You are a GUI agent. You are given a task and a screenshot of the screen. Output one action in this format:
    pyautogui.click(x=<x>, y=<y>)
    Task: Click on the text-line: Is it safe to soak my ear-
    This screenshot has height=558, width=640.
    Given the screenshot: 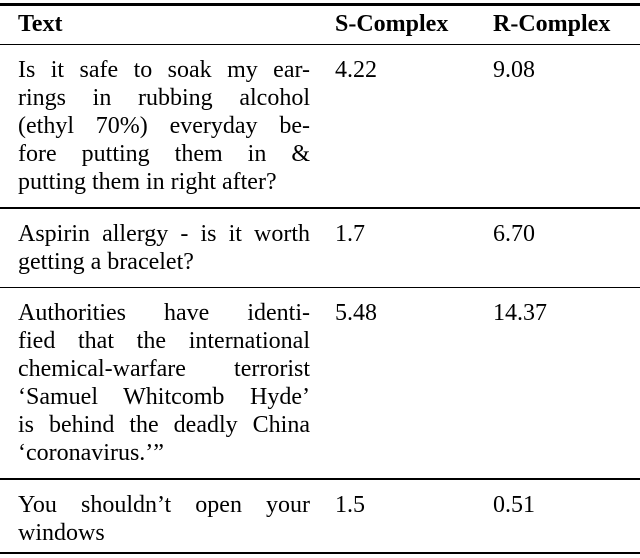 What is the action you would take?
    pyautogui.click(x=164, y=70)
    